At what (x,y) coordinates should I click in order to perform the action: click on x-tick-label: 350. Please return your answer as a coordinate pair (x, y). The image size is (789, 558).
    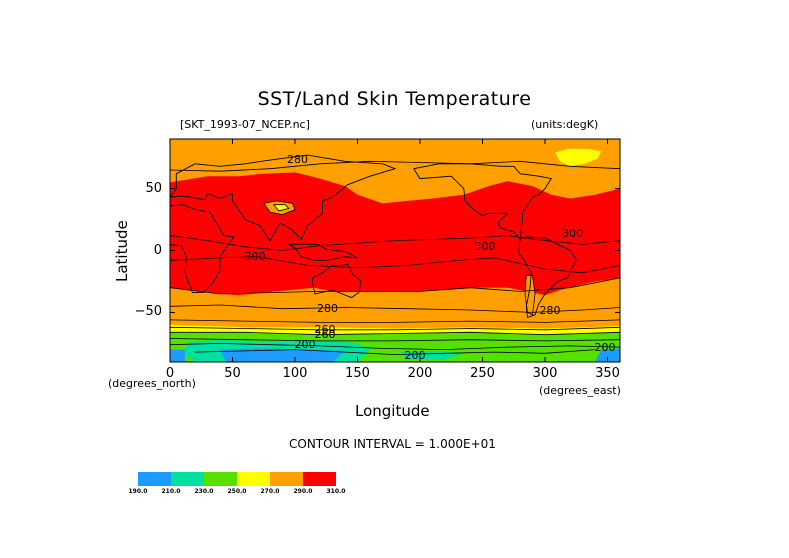
    Looking at the image, I should click on (607, 373).